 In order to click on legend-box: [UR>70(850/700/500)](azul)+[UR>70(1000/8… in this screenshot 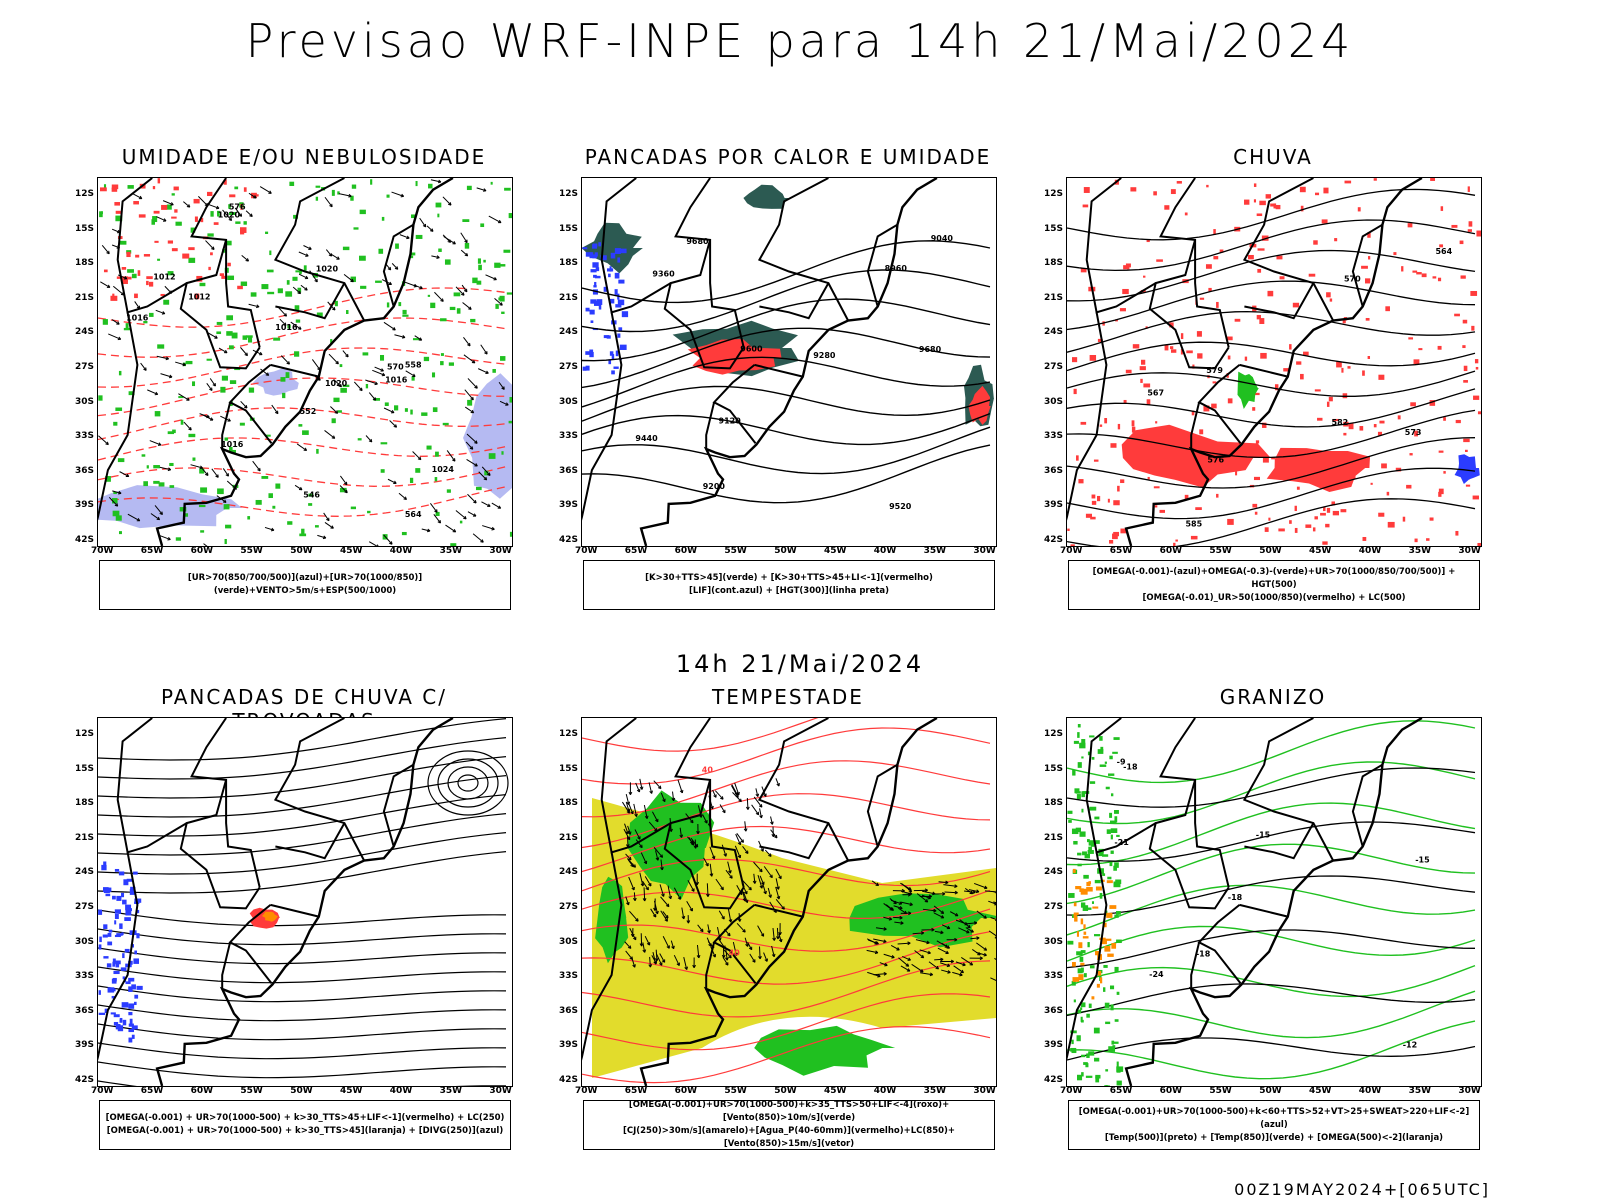, I will do `click(305, 585)`.